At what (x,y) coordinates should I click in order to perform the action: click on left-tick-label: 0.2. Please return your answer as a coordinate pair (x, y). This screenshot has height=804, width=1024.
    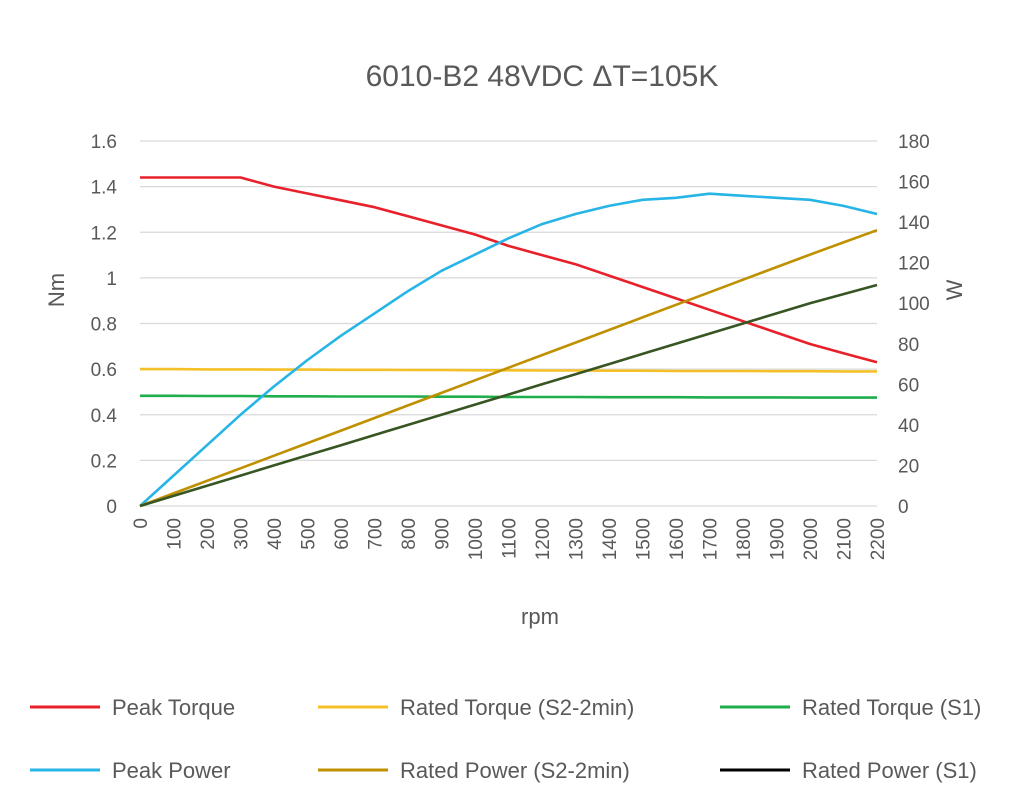
    Looking at the image, I should click on (104, 461).